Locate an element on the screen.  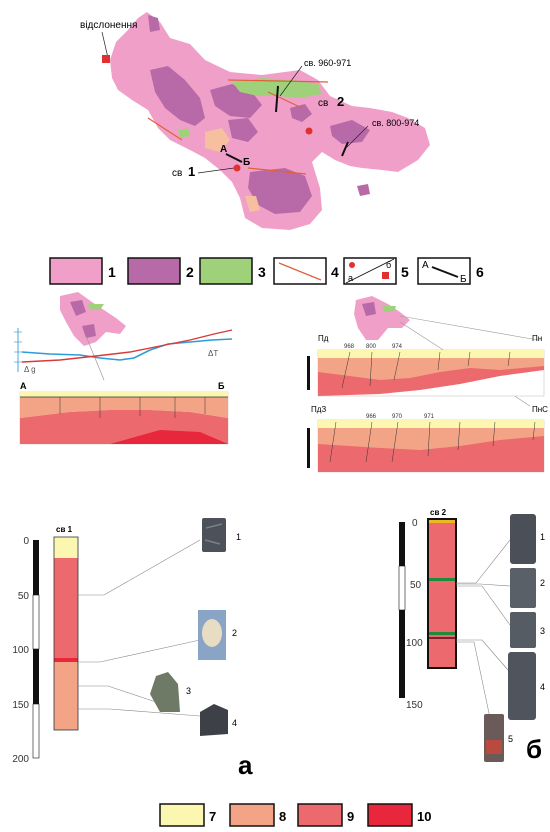
legend-num-3: 3 is located at coordinates (262, 272).